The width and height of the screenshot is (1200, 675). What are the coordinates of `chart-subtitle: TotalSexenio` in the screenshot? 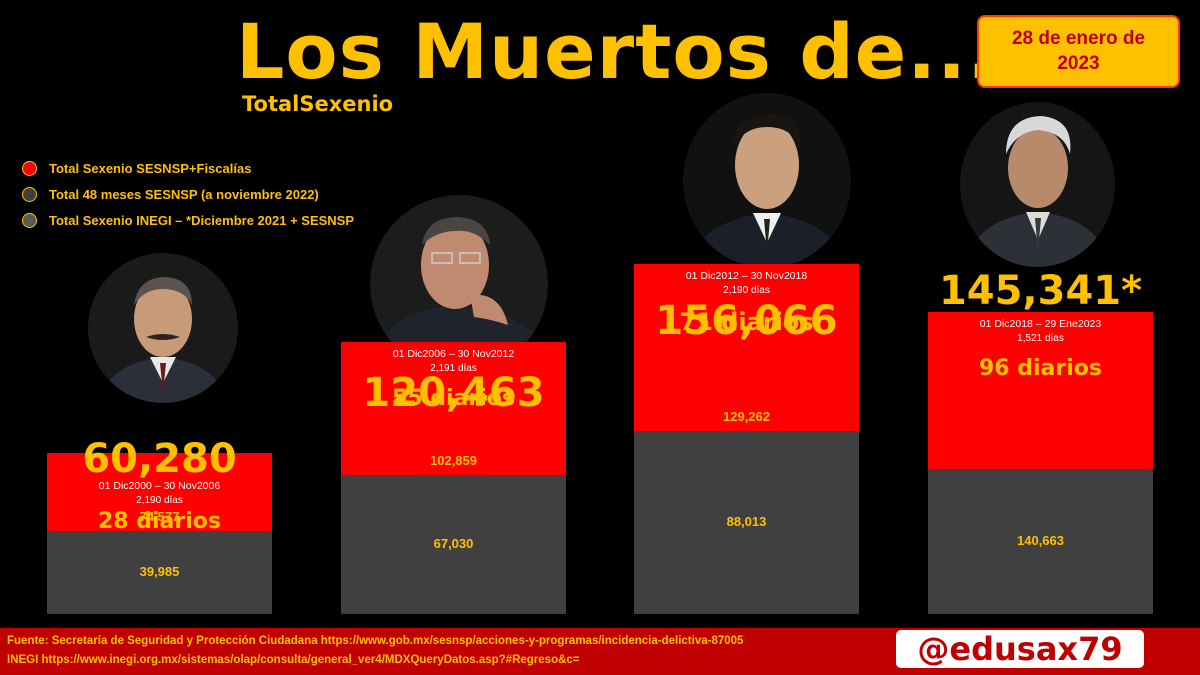 It's located at (318, 104).